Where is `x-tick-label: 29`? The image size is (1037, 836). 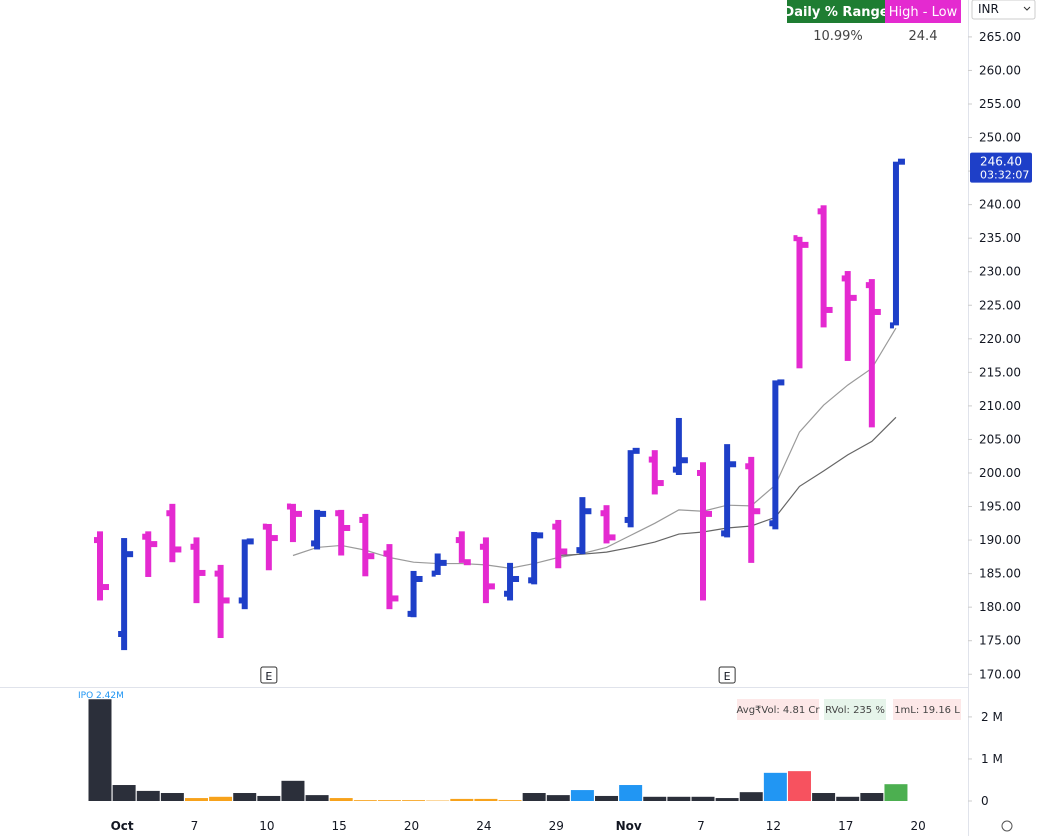 x-tick-label: 29 is located at coordinates (556, 826).